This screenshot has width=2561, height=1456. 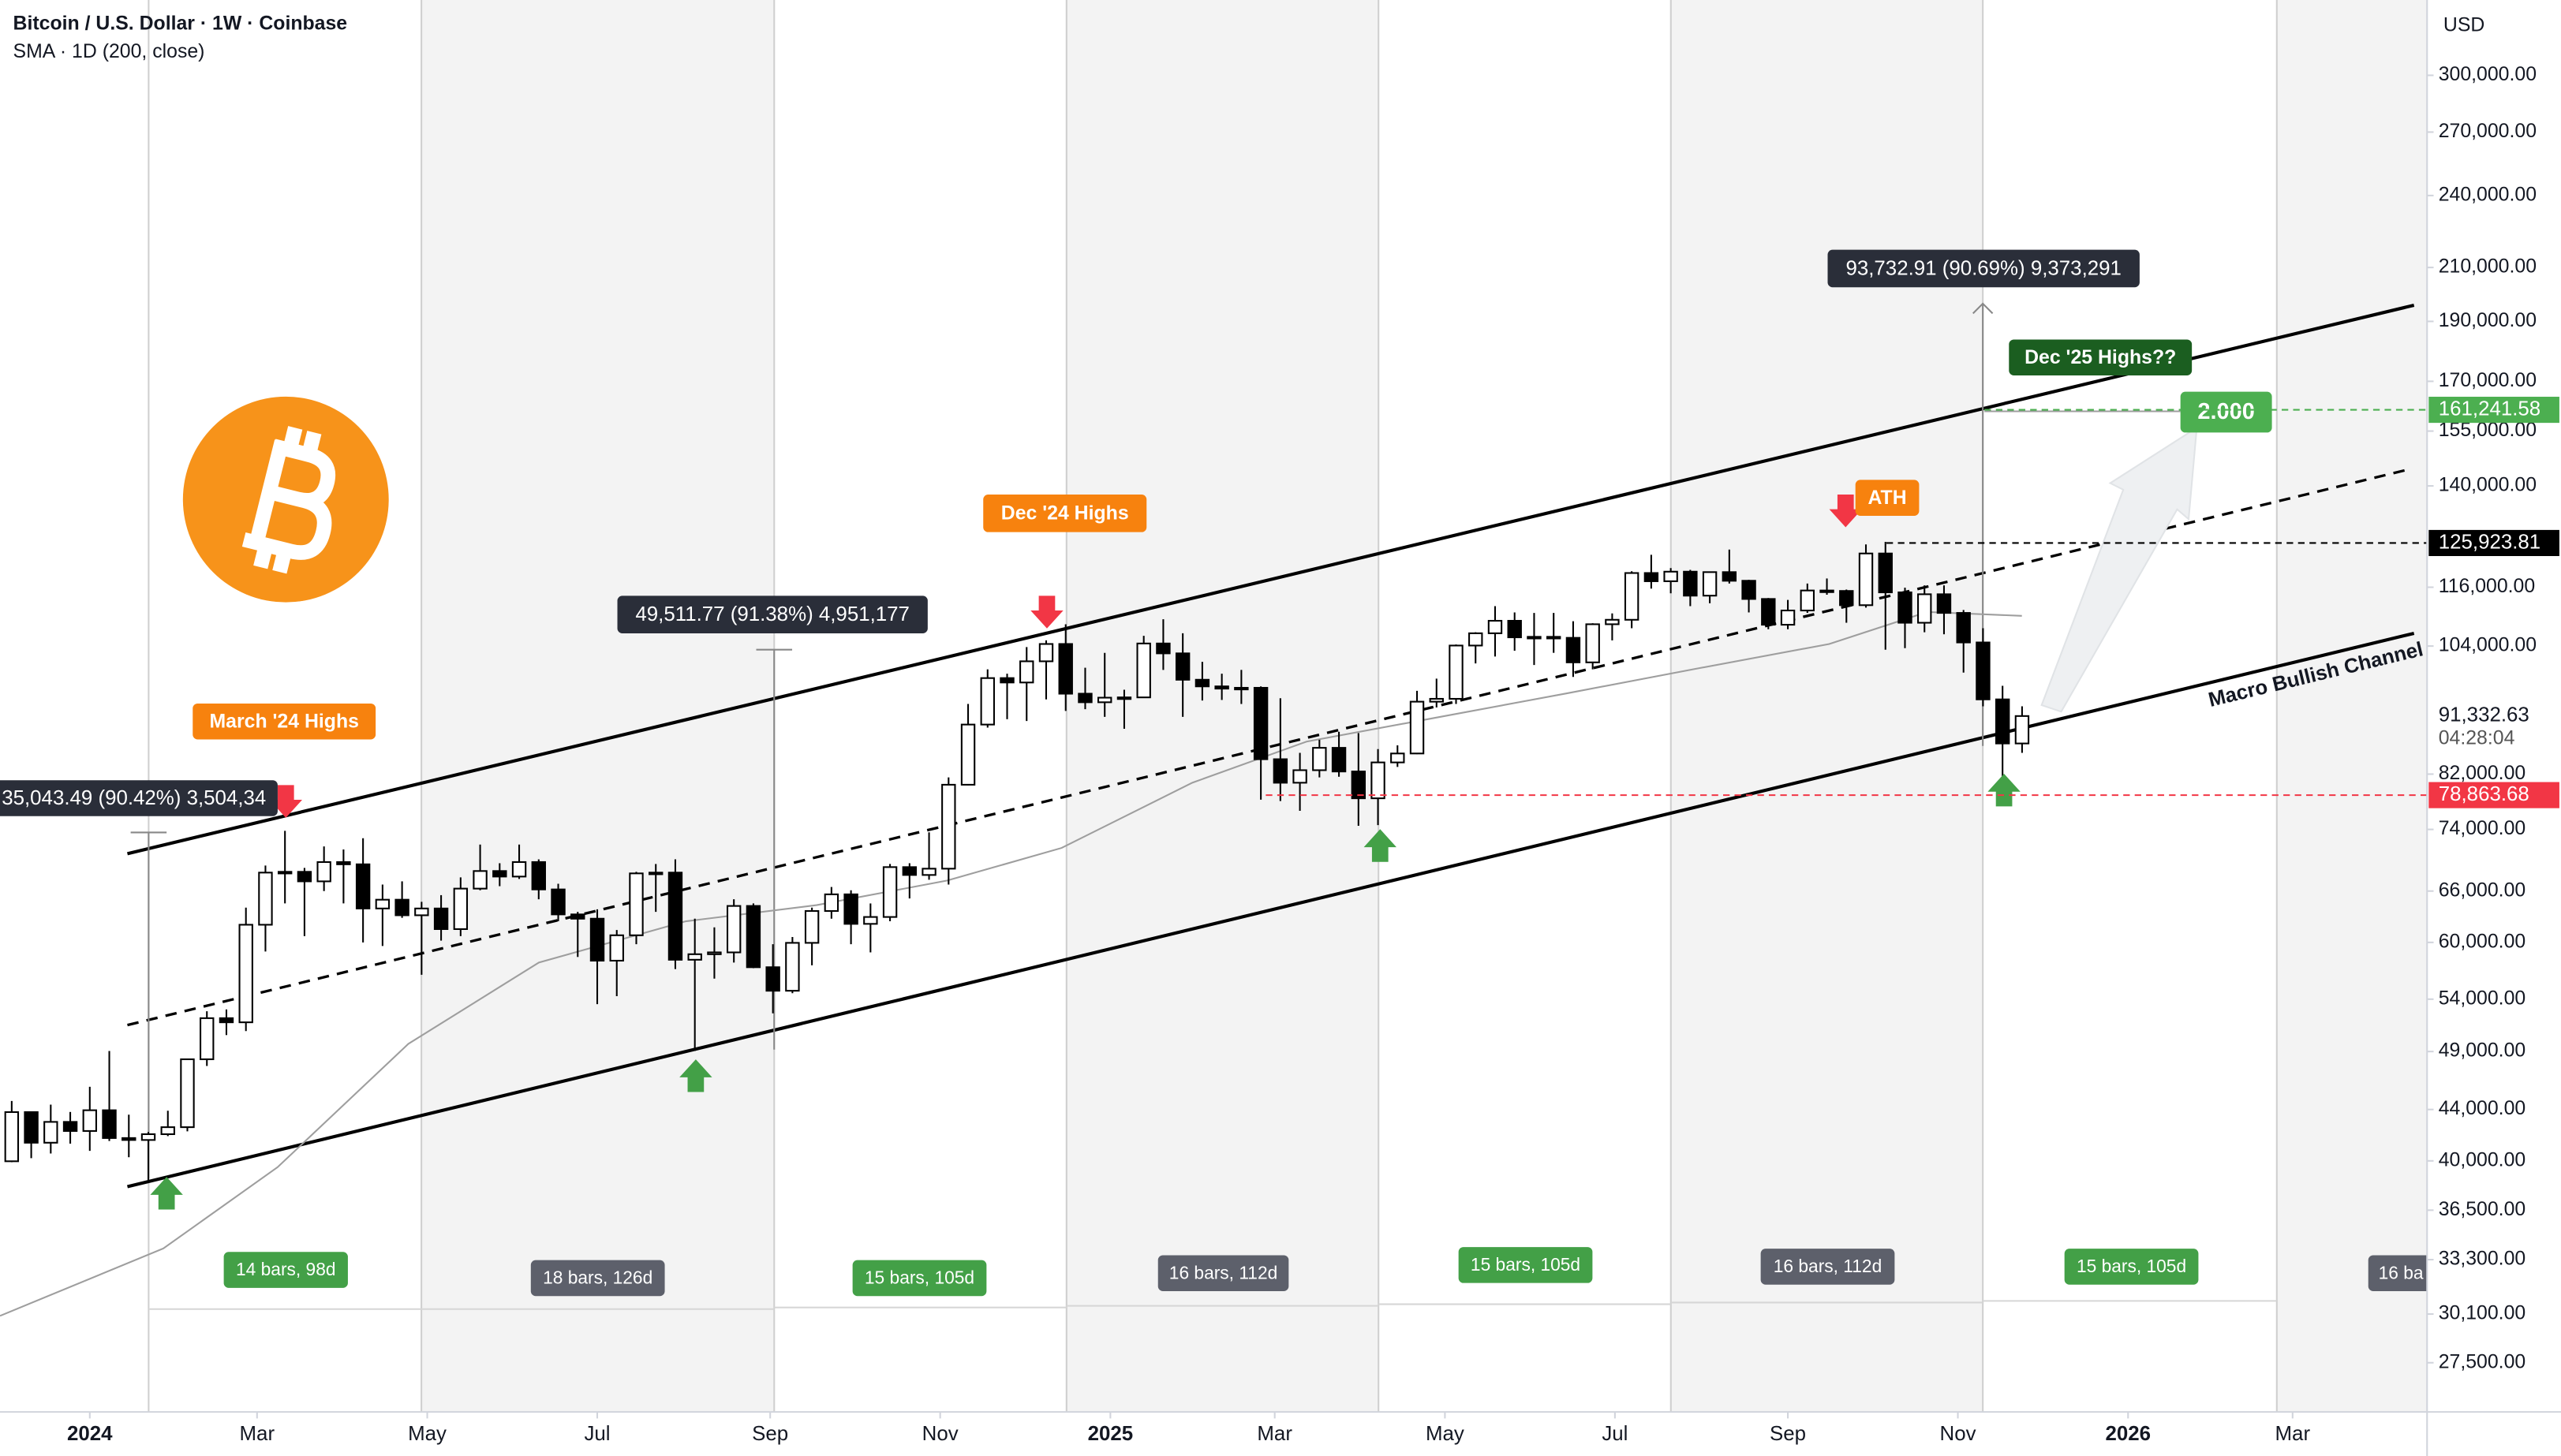 What do you see at coordinates (2482, 773) in the screenshot?
I see `y-tick-label: 82,000.00` at bounding box center [2482, 773].